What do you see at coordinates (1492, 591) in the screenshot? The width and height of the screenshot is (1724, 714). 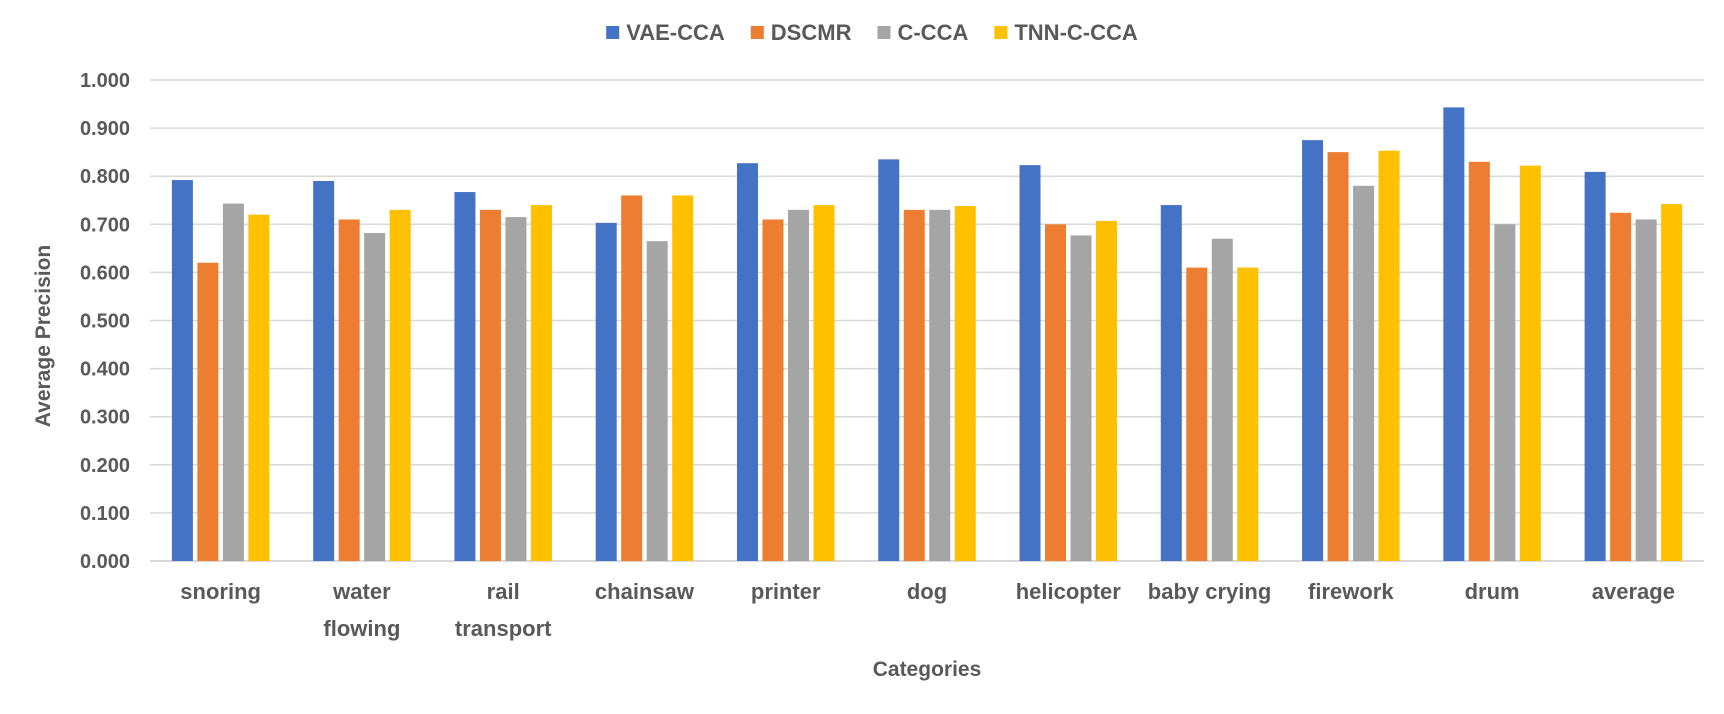 I see `x-tick-label: drum` at bounding box center [1492, 591].